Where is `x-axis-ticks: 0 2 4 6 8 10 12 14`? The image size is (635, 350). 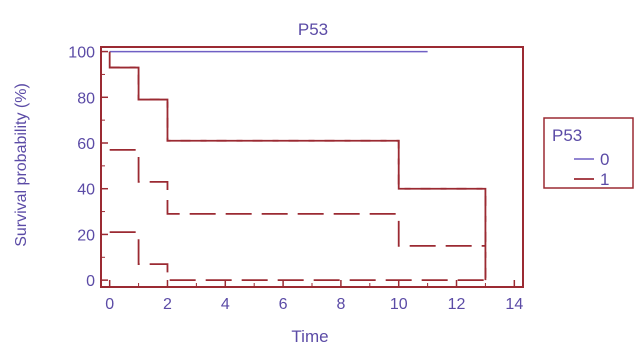 x-axis-ticks: 0 2 4 6 8 10 12 14 is located at coordinates (314, 296).